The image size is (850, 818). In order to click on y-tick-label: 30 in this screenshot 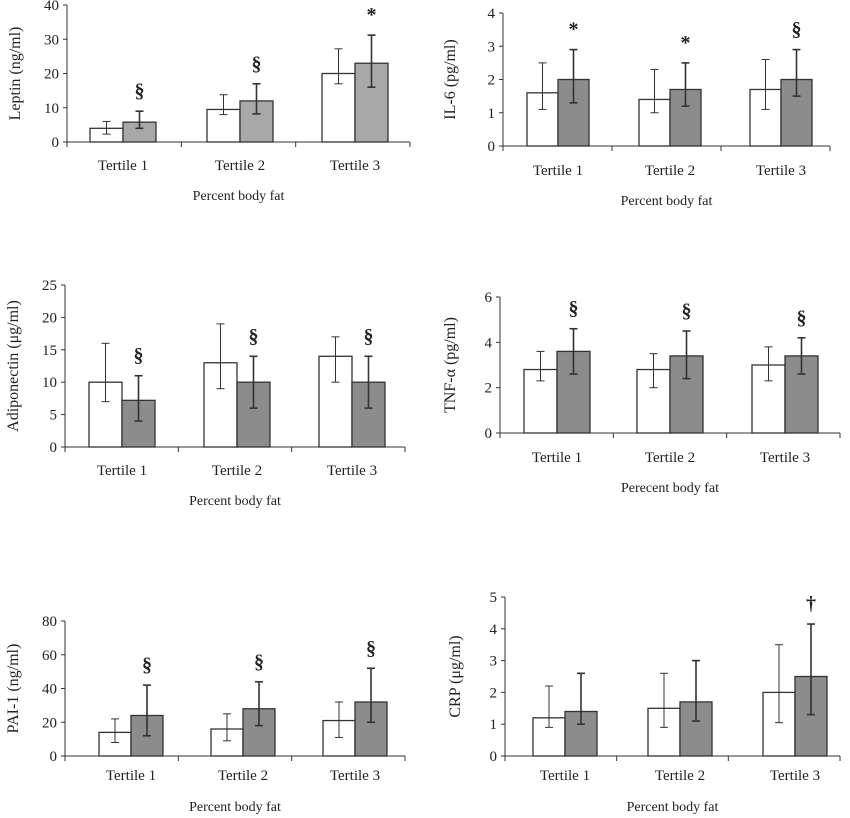, I will do `click(51, 40)`.